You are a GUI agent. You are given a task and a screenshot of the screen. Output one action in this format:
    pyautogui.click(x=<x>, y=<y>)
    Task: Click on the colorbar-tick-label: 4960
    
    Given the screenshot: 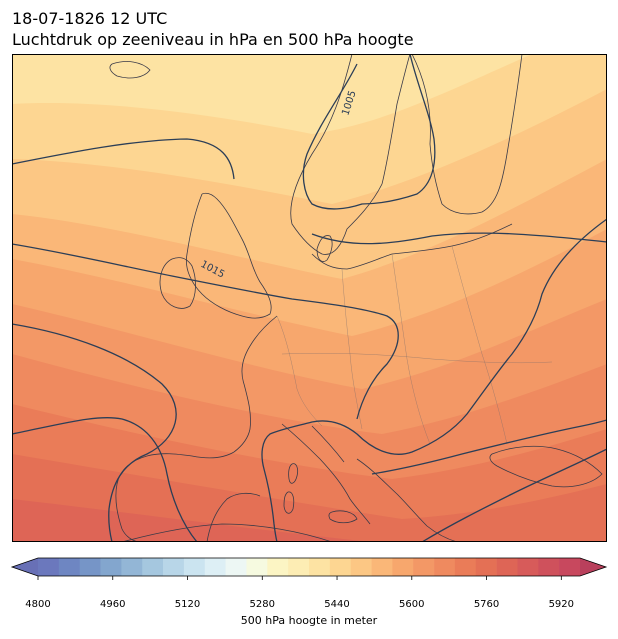 What is the action you would take?
    pyautogui.click(x=113, y=604)
    